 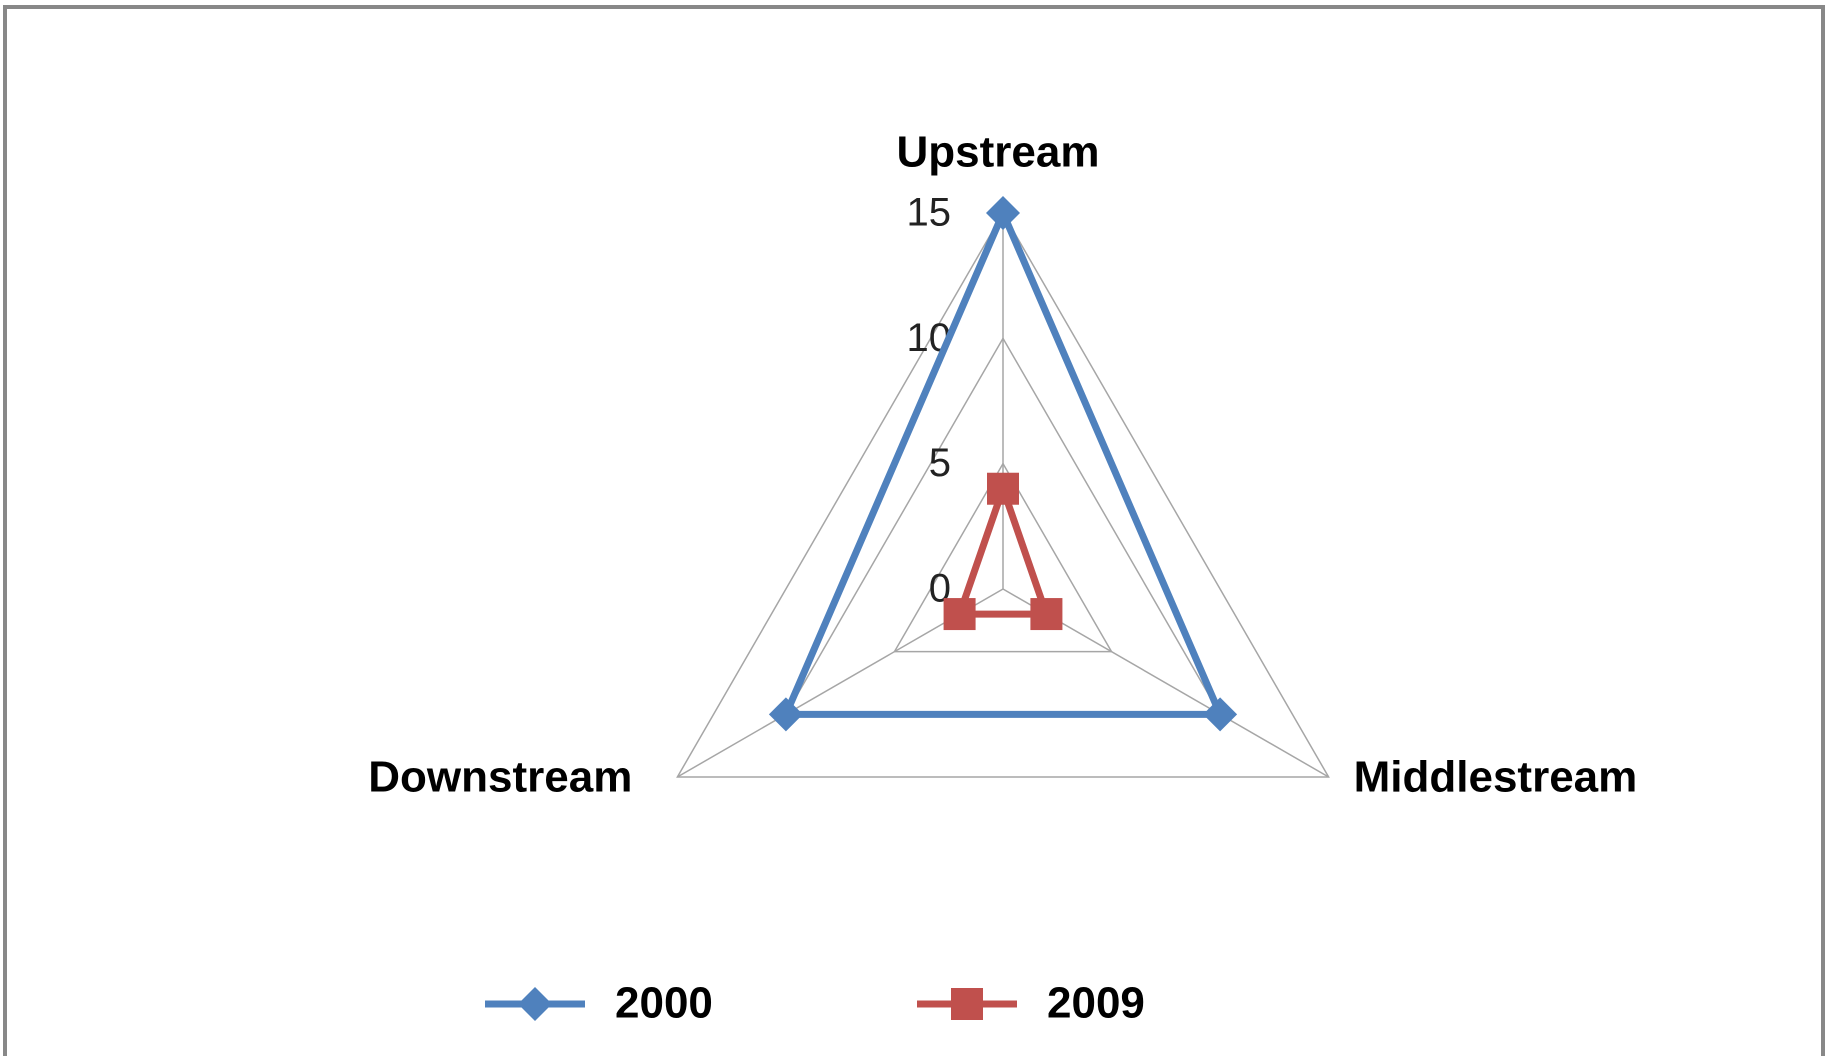 I want to click on legend-label: 2000, so click(x=664, y=1003).